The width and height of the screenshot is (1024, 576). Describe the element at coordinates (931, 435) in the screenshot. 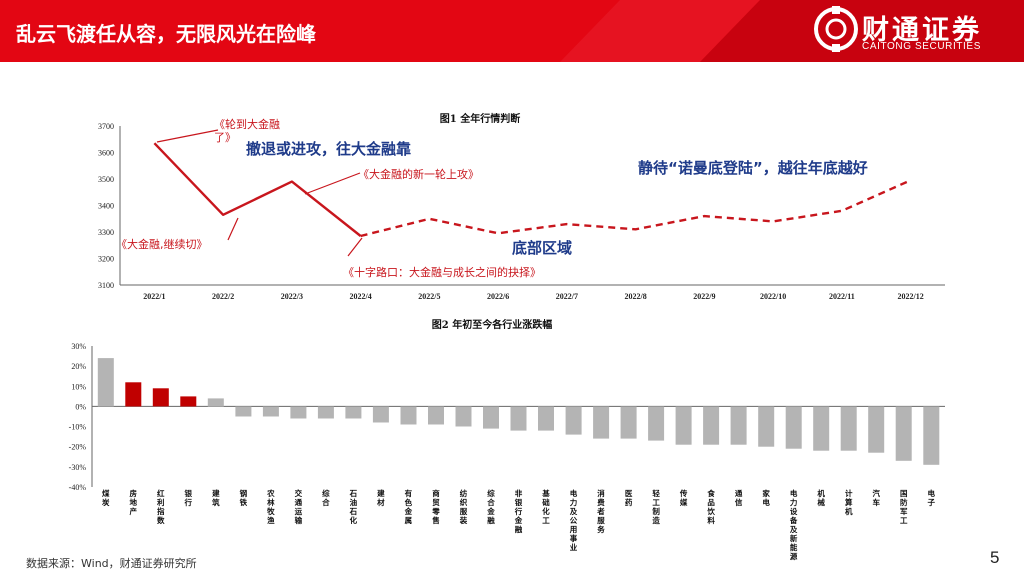

I see `bar-电子` at that location.